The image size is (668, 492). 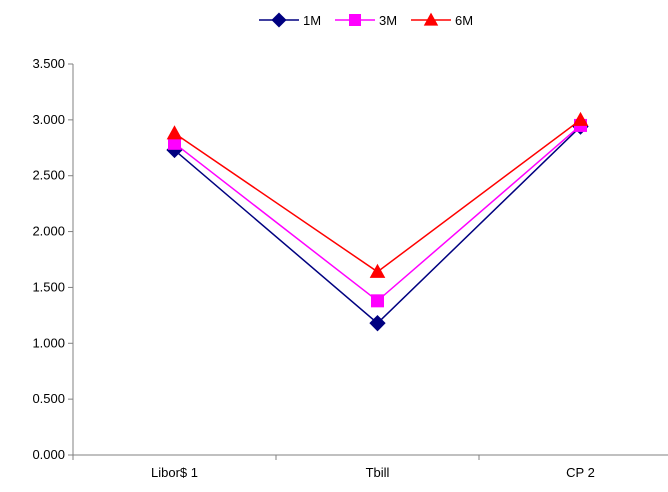 I want to click on legend-label-3m: 3M, so click(x=388, y=20).